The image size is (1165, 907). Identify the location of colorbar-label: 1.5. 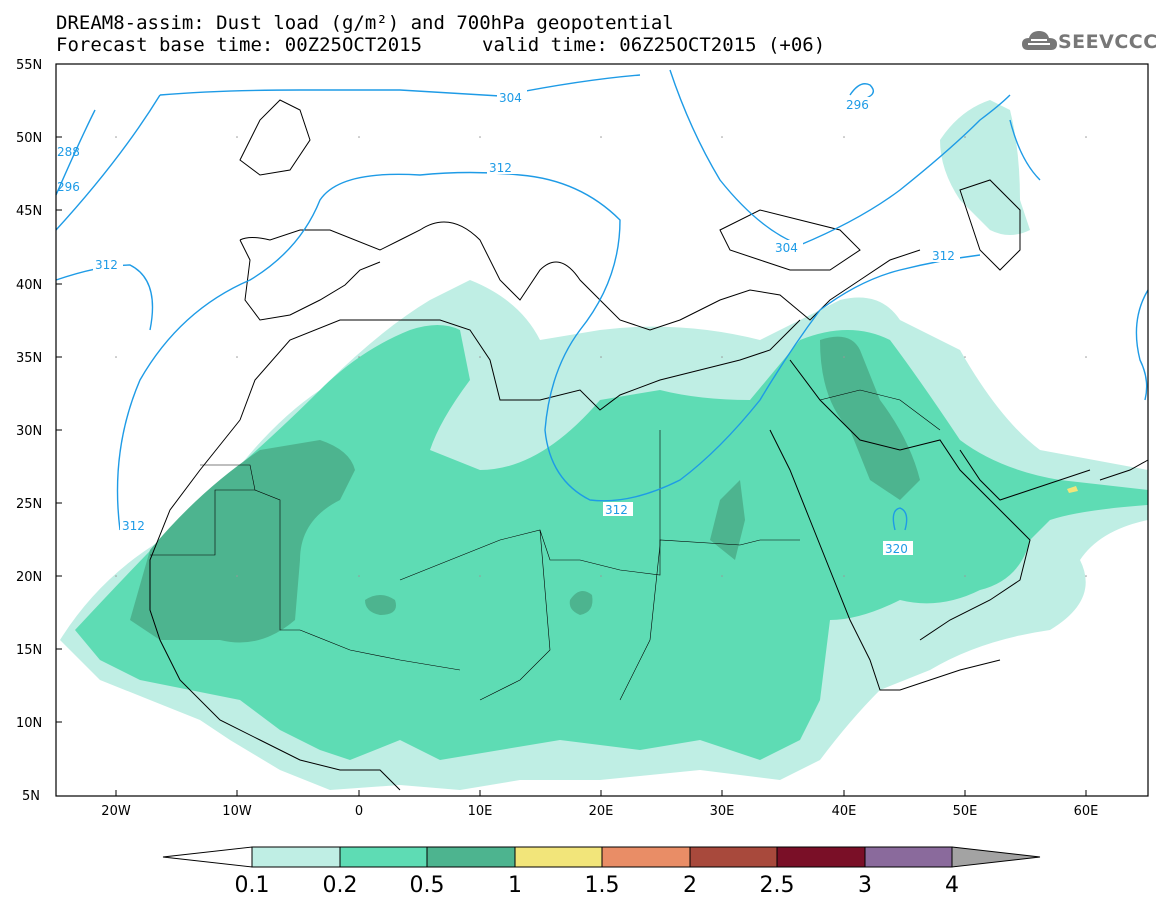
(602, 885).